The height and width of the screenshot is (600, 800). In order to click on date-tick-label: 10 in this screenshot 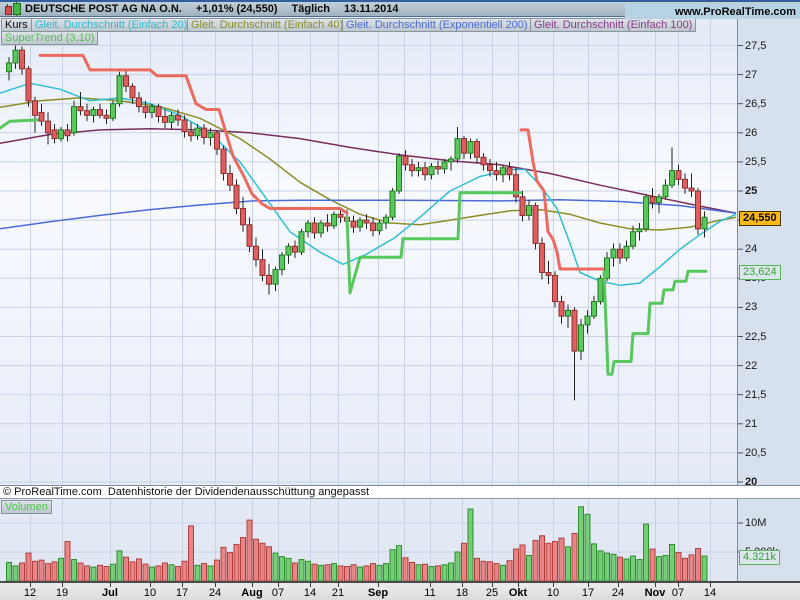, I will do `click(150, 593)`.